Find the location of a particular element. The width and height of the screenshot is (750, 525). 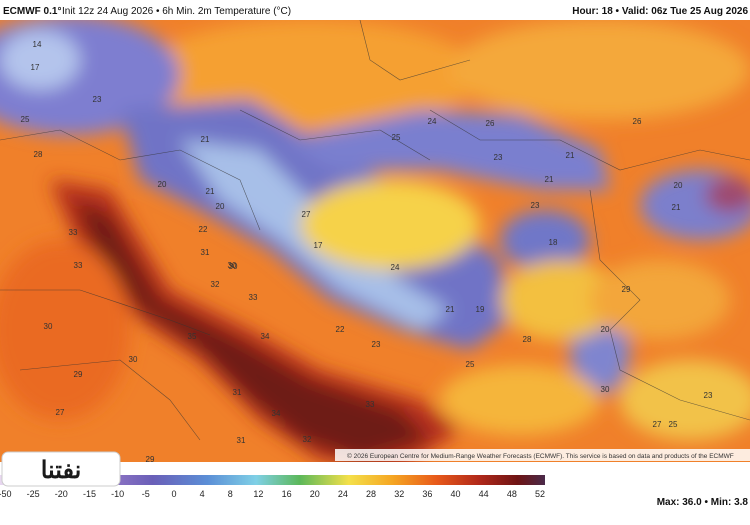

colorbar-tick-label: 40 is located at coordinates (456, 494).